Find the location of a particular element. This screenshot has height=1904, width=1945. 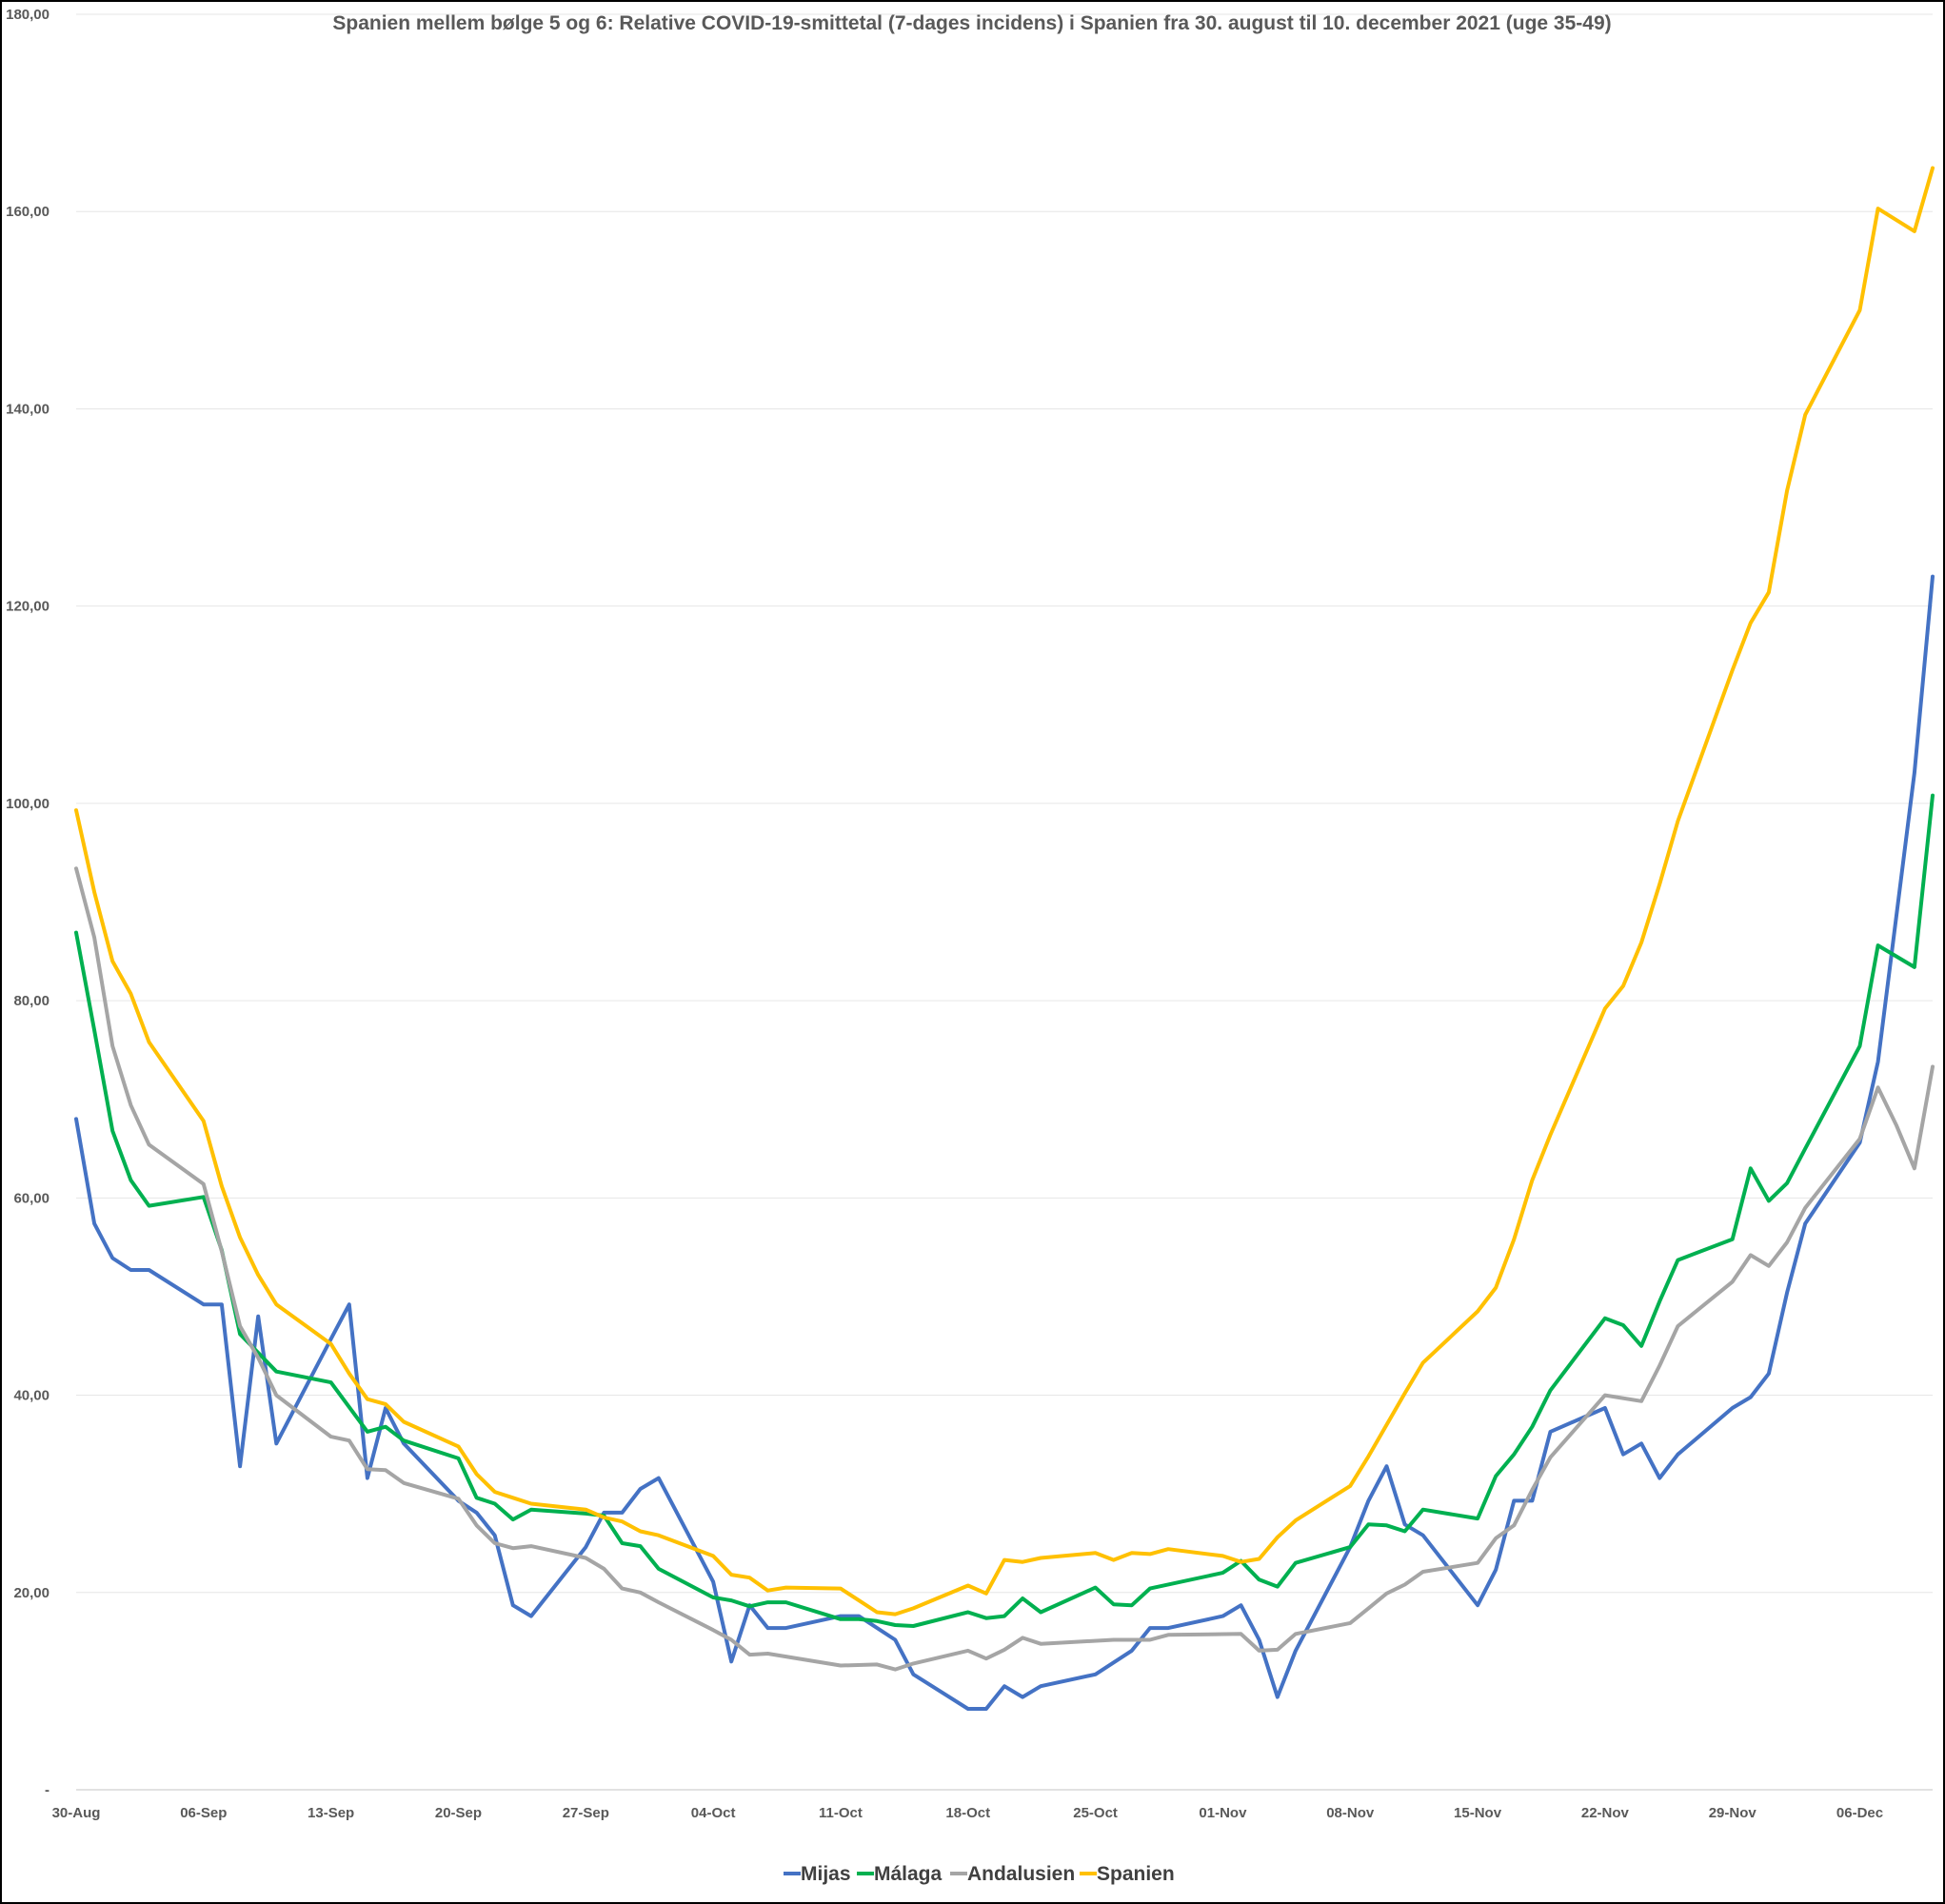

y-tick-label: 140,00 is located at coordinates (28, 409).